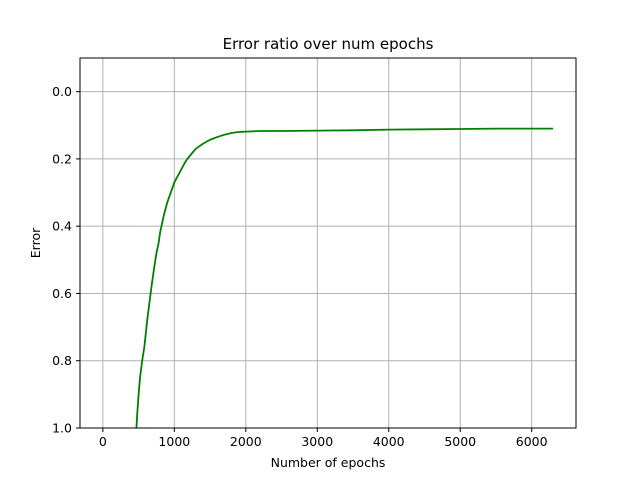  What do you see at coordinates (62, 360) in the screenshot?
I see `y-tick-label: 0.8` at bounding box center [62, 360].